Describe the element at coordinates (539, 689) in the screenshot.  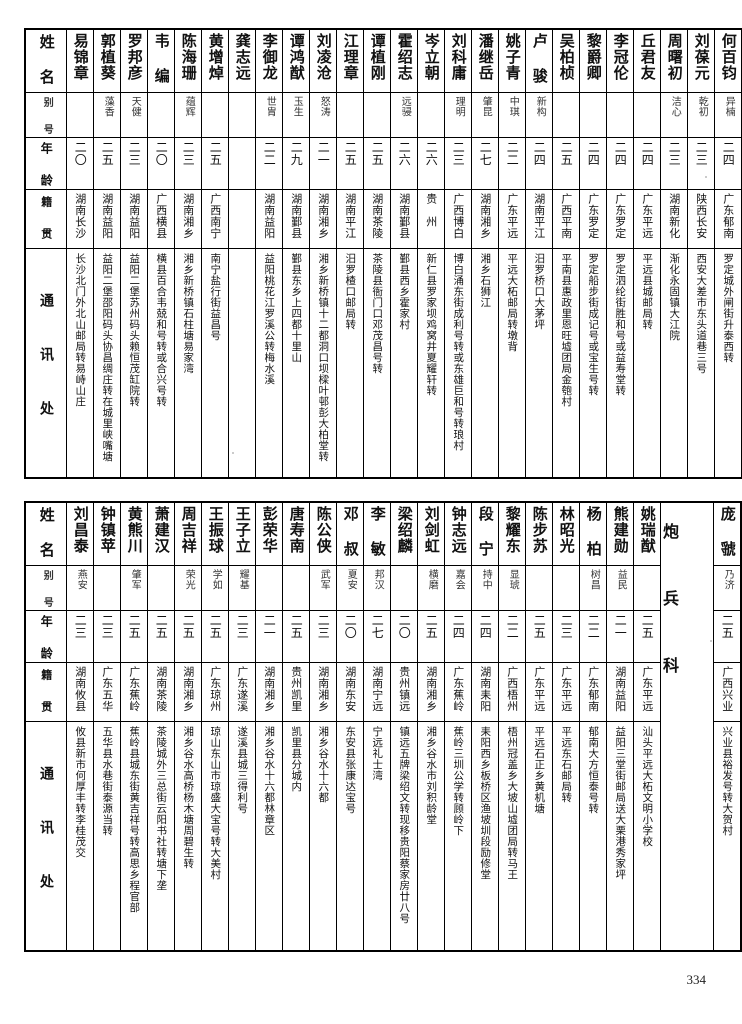
I see `origin-text: 广东平远` at that location.